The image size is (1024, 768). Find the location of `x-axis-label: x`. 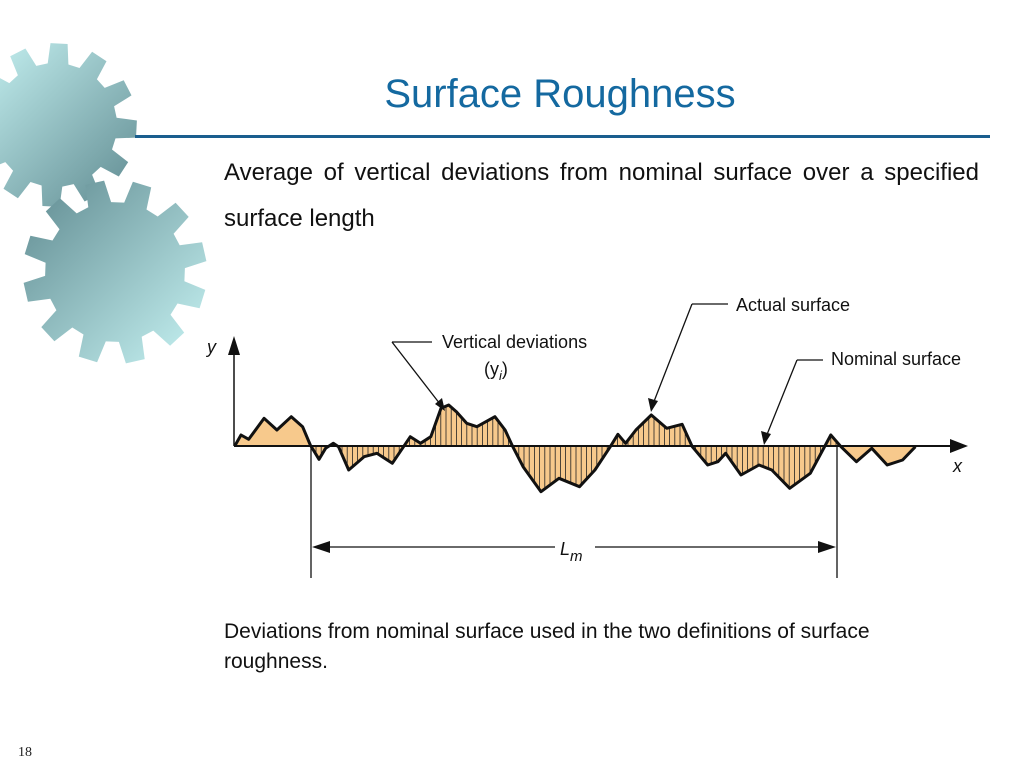

x-axis-label: x is located at coordinates (957, 466).